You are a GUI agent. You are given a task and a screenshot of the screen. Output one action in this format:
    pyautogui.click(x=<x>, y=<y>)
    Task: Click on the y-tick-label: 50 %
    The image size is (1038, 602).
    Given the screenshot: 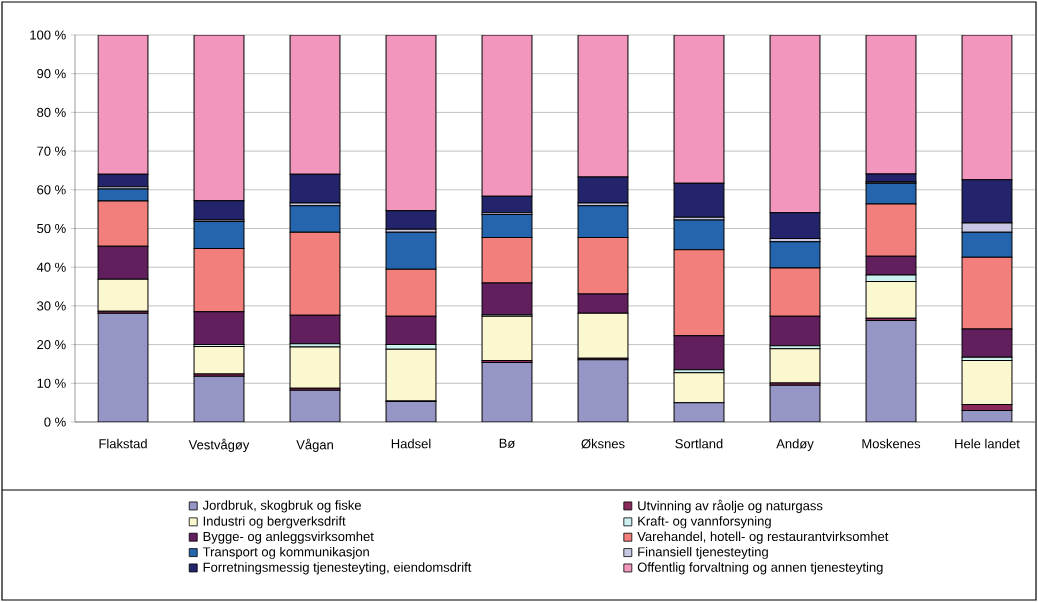 What is the action you would take?
    pyautogui.click(x=51, y=228)
    